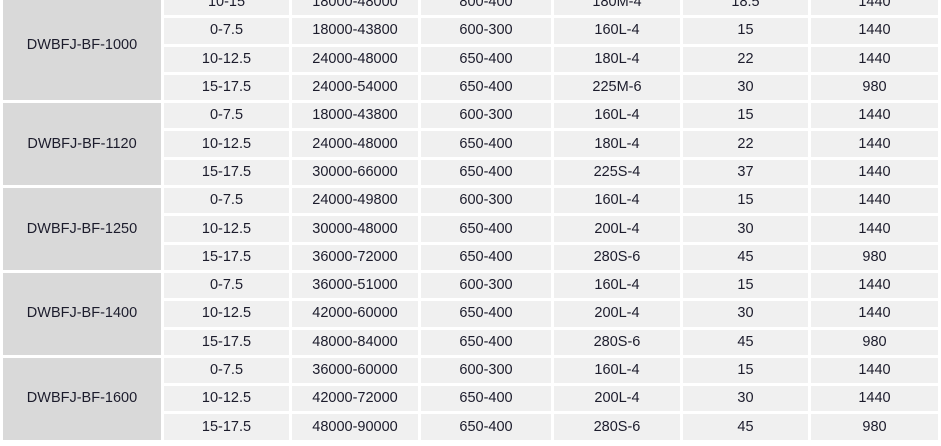  Describe the element at coordinates (355, 314) in the screenshot. I see `airflow-cell: 42000-60000` at that location.